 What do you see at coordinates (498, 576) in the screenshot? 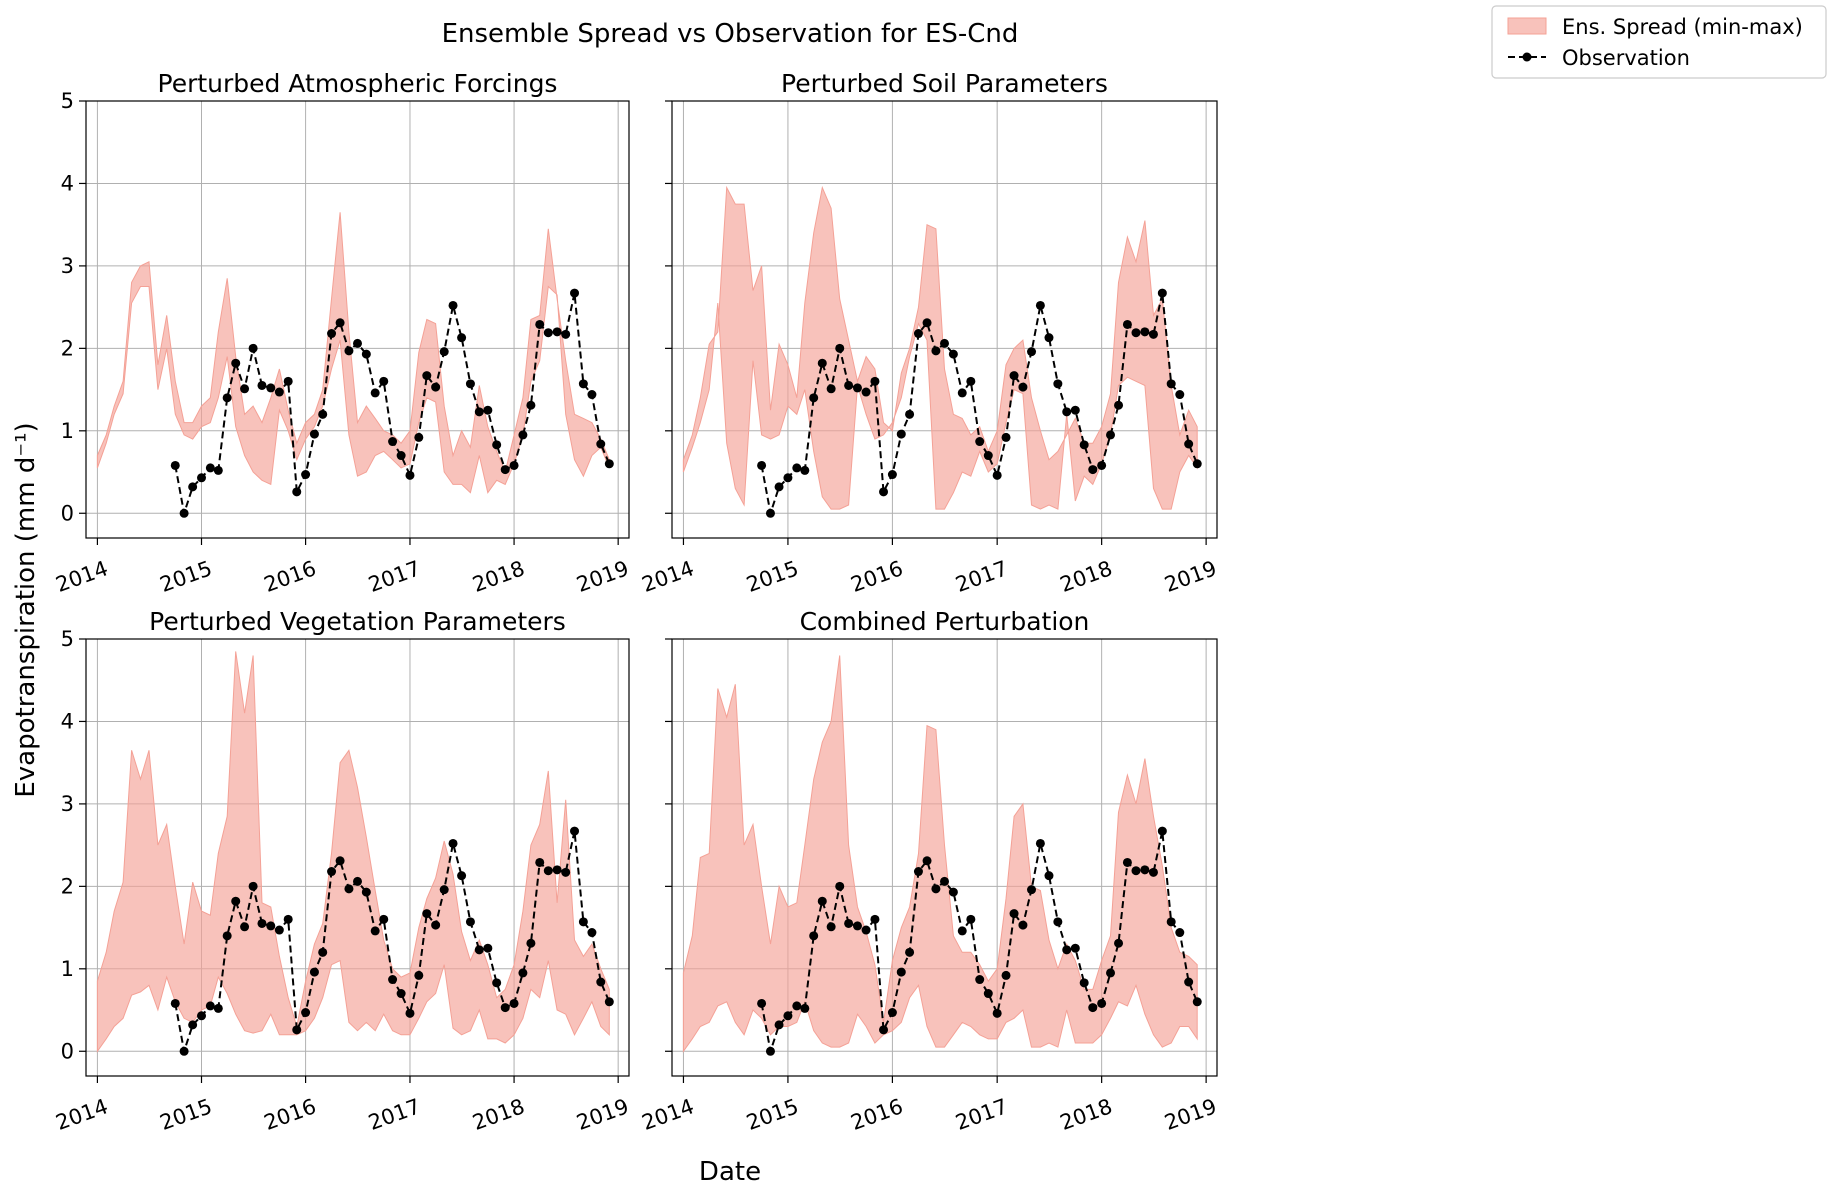
I see `x-tick-label: 2018` at bounding box center [498, 576].